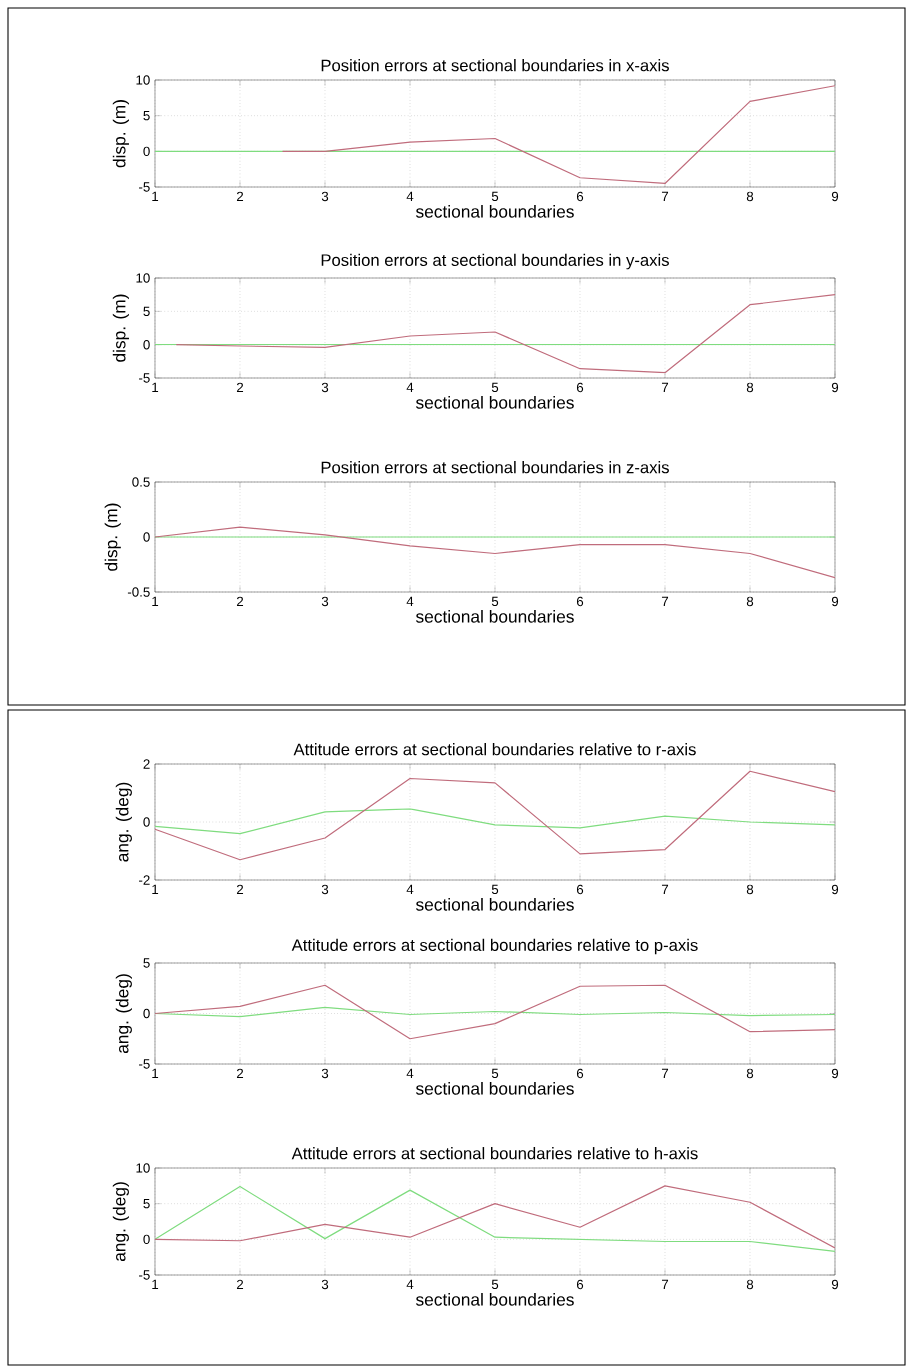 Image resolution: width=909 pixels, height=1371 pixels. I want to click on chart-title: Attitude errors at sectional boundaries relative to p-axis, so click(494, 946).